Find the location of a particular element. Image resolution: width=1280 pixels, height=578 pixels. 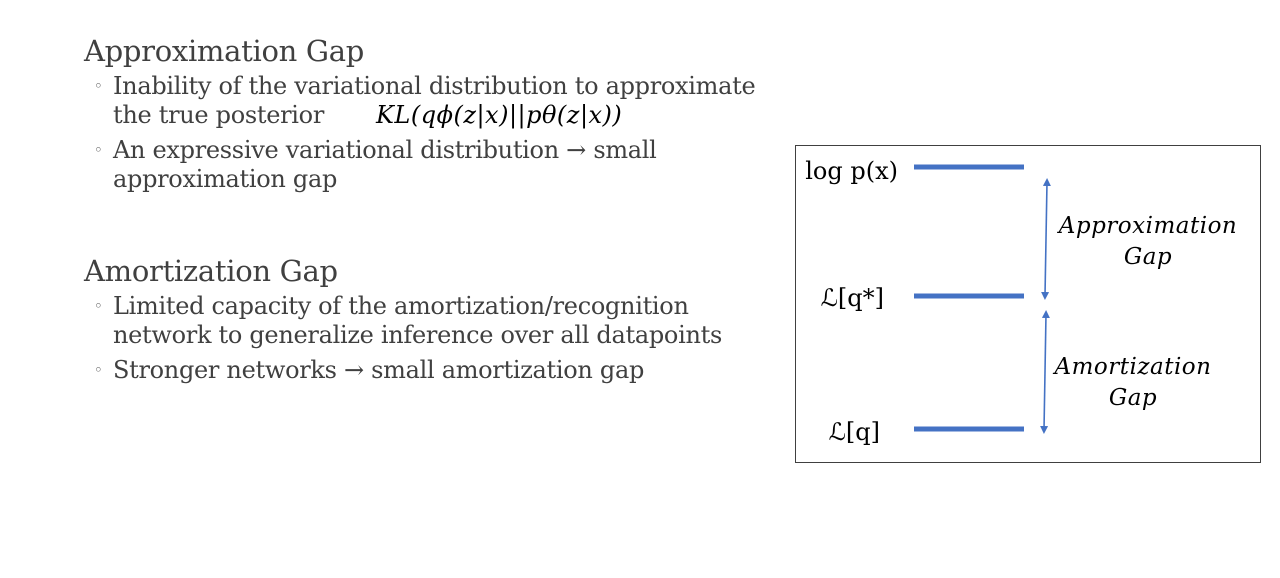

bullet-line: approximation gap is located at coordinates (225, 179).